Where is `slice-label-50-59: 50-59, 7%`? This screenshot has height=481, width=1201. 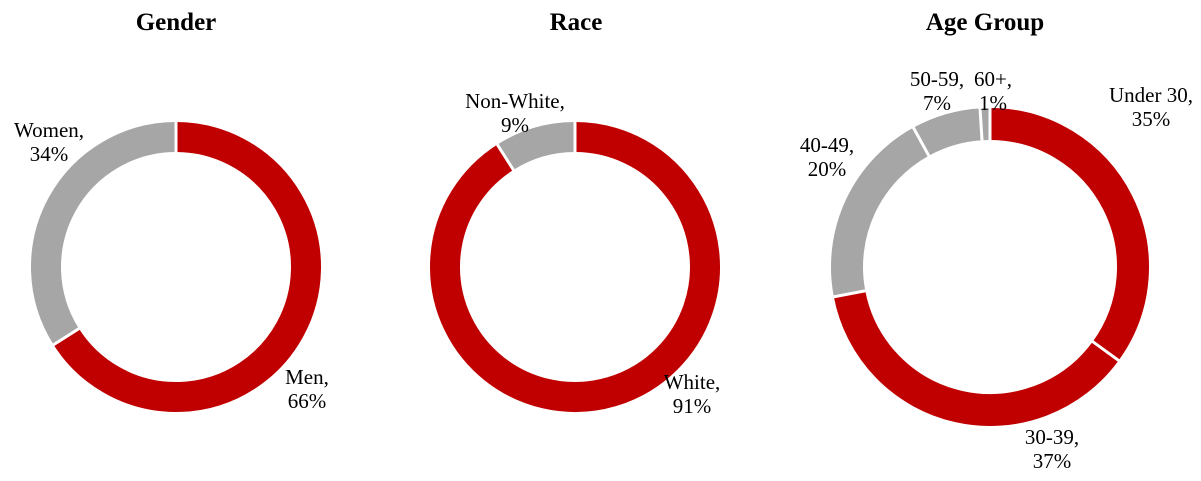
slice-label-50-59: 50-59, 7% is located at coordinates (937, 91).